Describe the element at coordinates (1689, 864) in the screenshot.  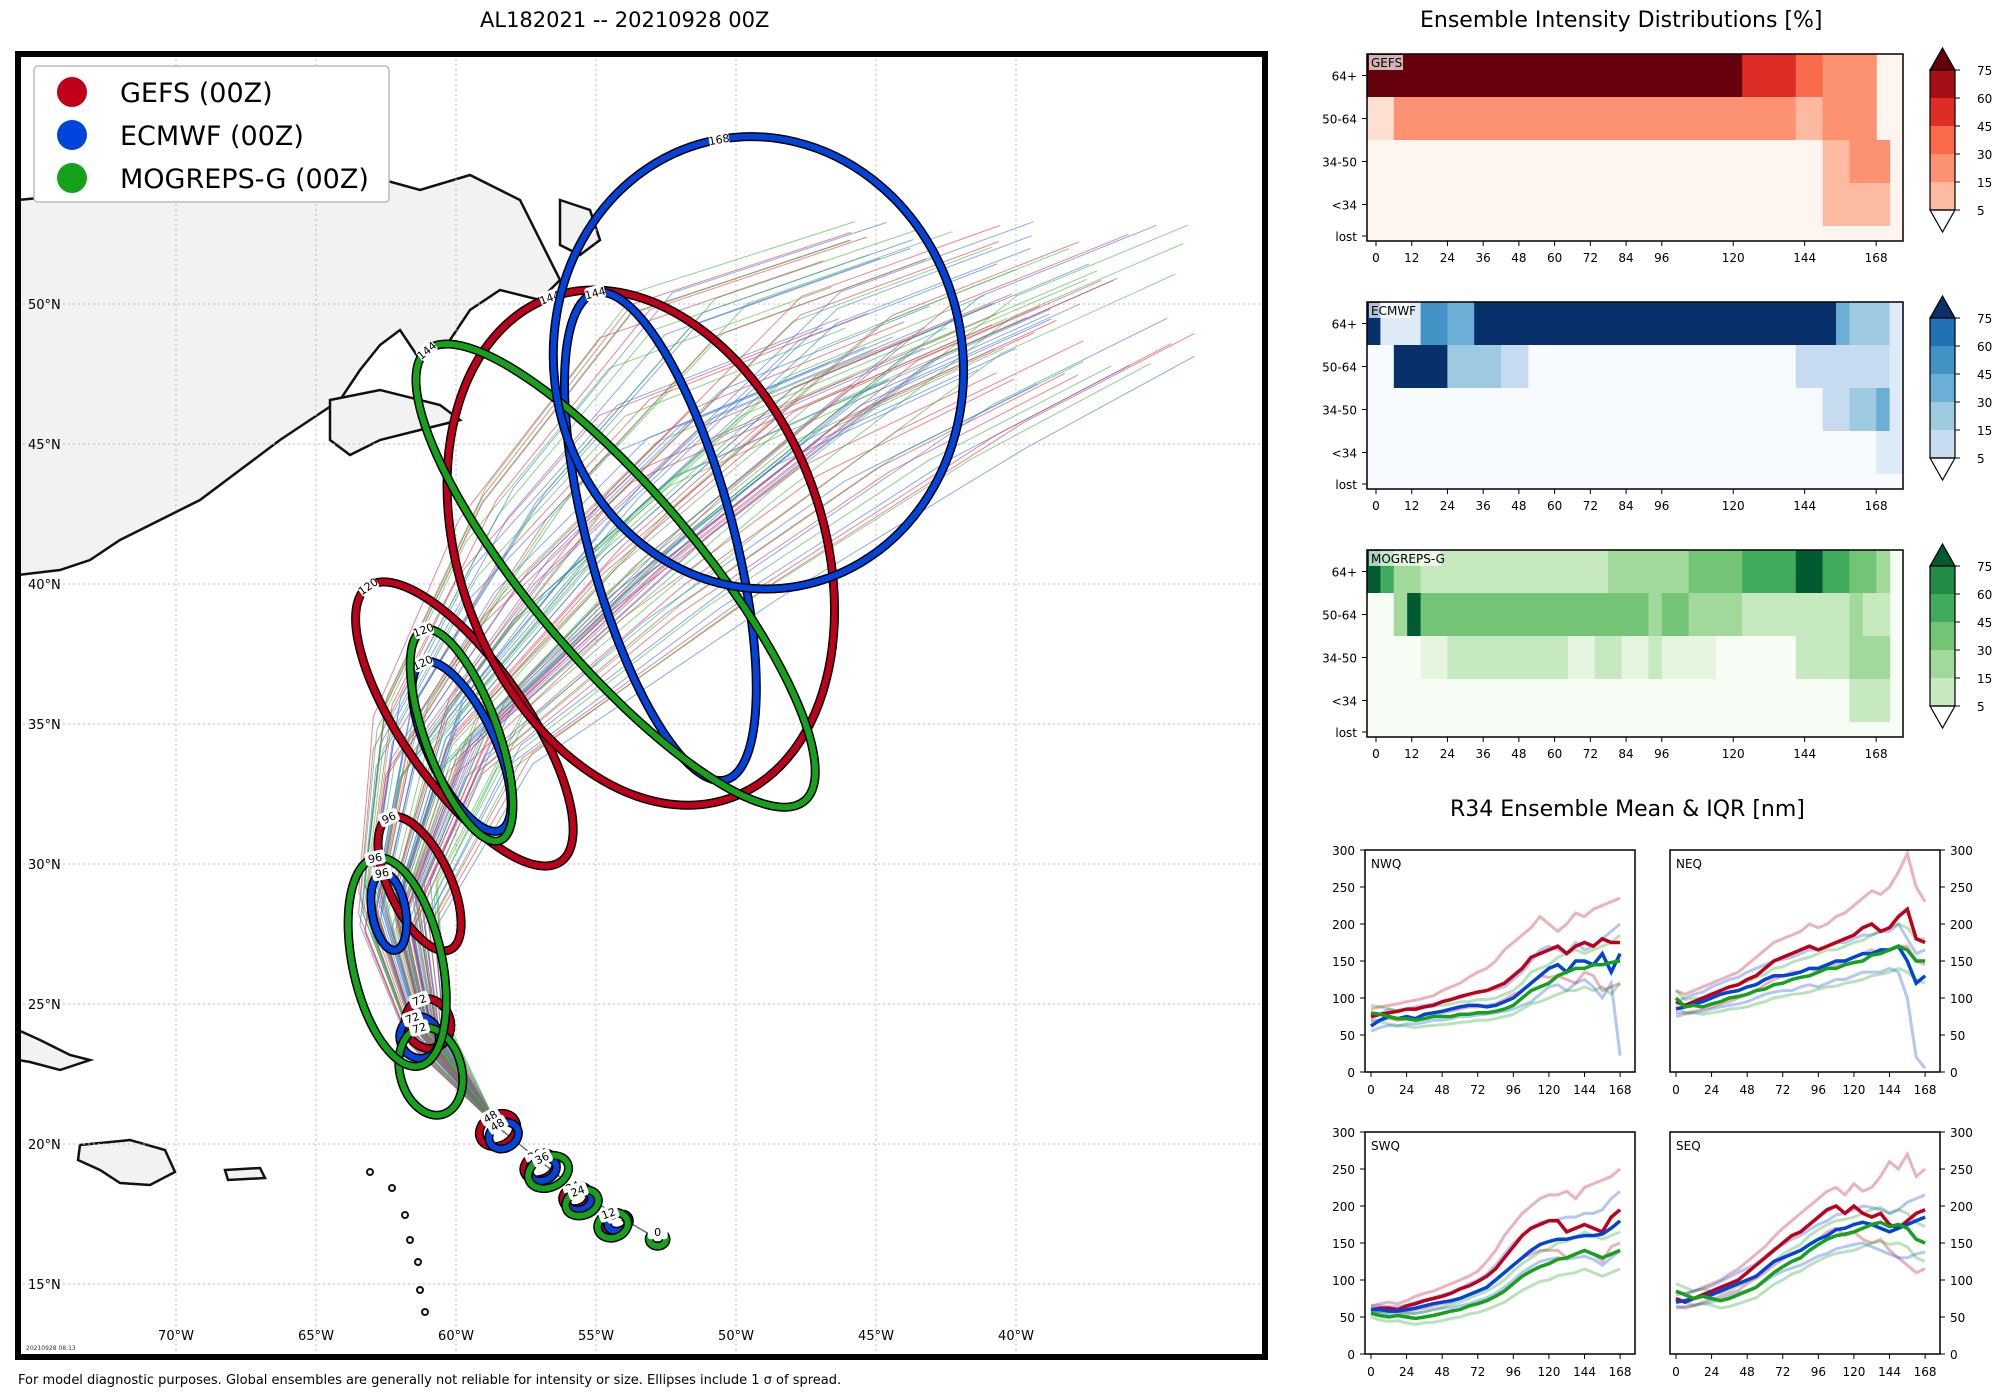
I see `r34-panel-name: NEQ` at that location.